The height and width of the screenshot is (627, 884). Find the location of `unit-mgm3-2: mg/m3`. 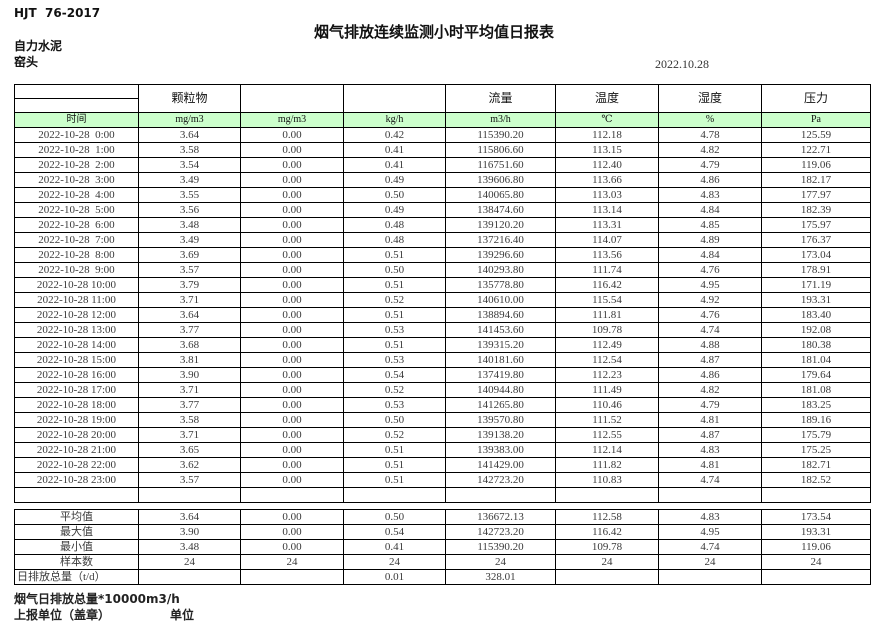

unit-mgm3-2: mg/m3 is located at coordinates (292, 120).